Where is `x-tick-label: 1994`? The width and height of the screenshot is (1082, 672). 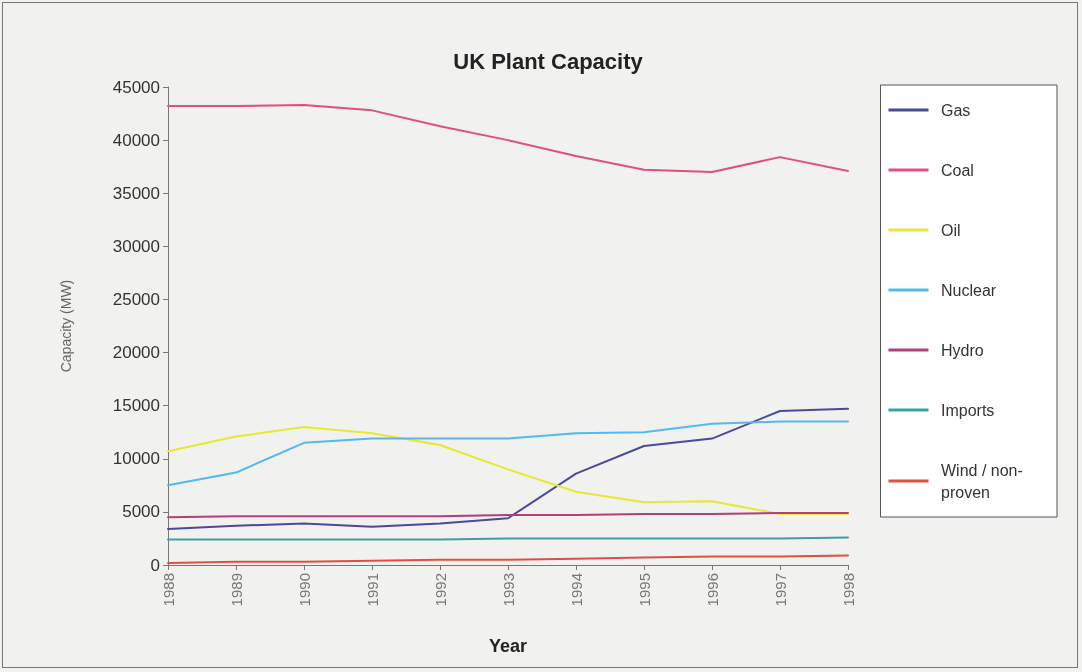 x-tick-label: 1994 is located at coordinates (576, 590).